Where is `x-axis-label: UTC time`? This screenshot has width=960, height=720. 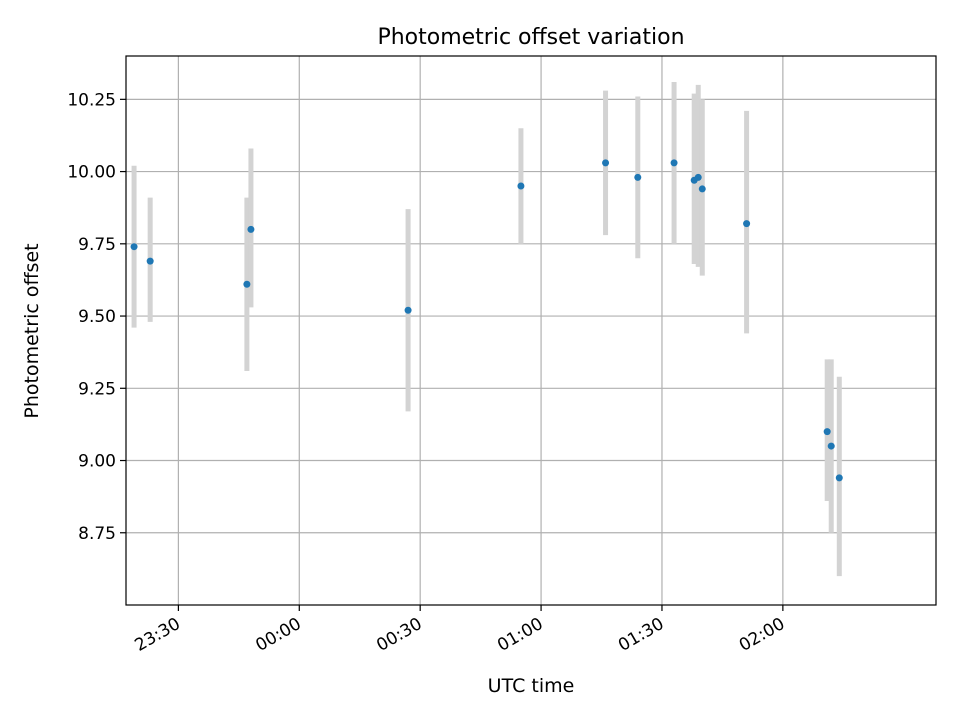
x-axis-label: UTC time is located at coordinates (531, 686).